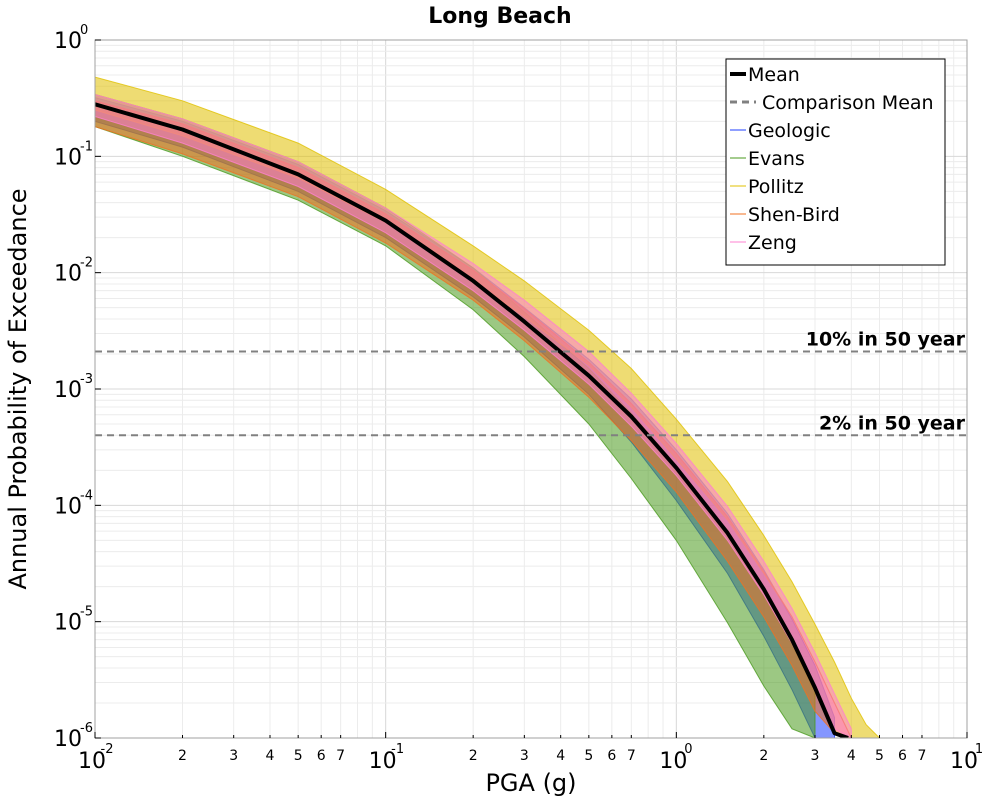  What do you see at coordinates (86, 612) in the screenshot?
I see `y-tick-exponent: -5` at bounding box center [86, 612].